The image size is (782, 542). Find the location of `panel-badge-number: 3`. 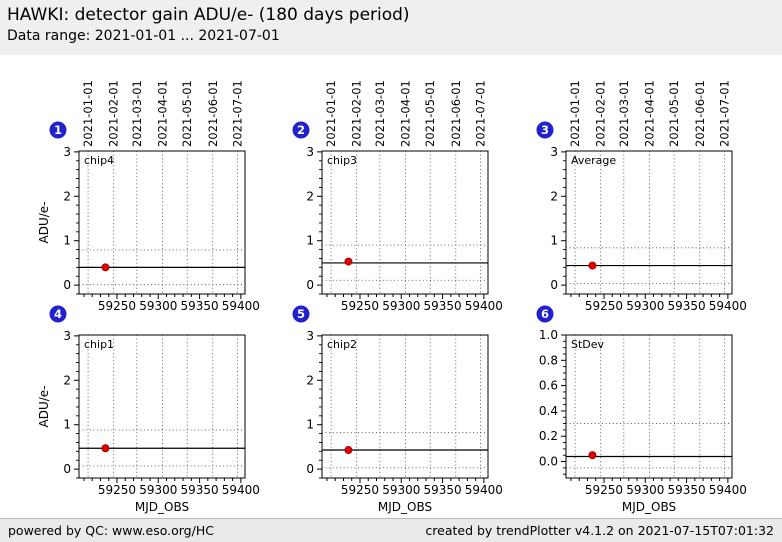

panel-badge-number: 3 is located at coordinates (545, 130).